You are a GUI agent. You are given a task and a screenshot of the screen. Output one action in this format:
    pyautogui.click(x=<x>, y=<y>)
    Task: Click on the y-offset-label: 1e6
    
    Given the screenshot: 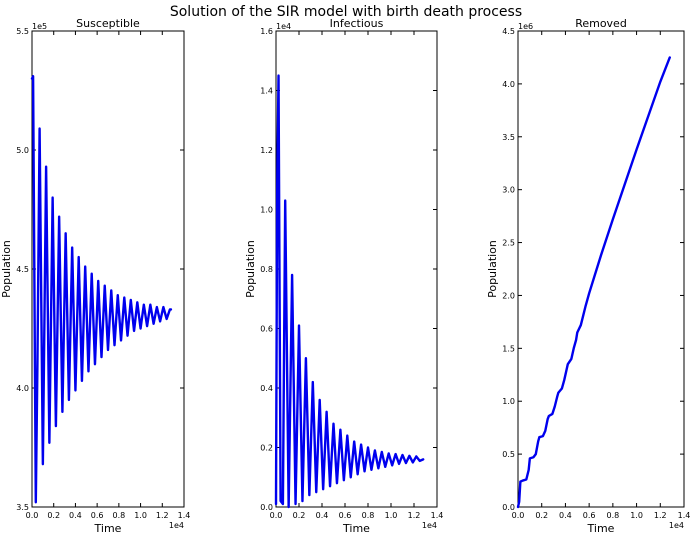 What is the action you would take?
    pyautogui.click(x=525, y=26)
    